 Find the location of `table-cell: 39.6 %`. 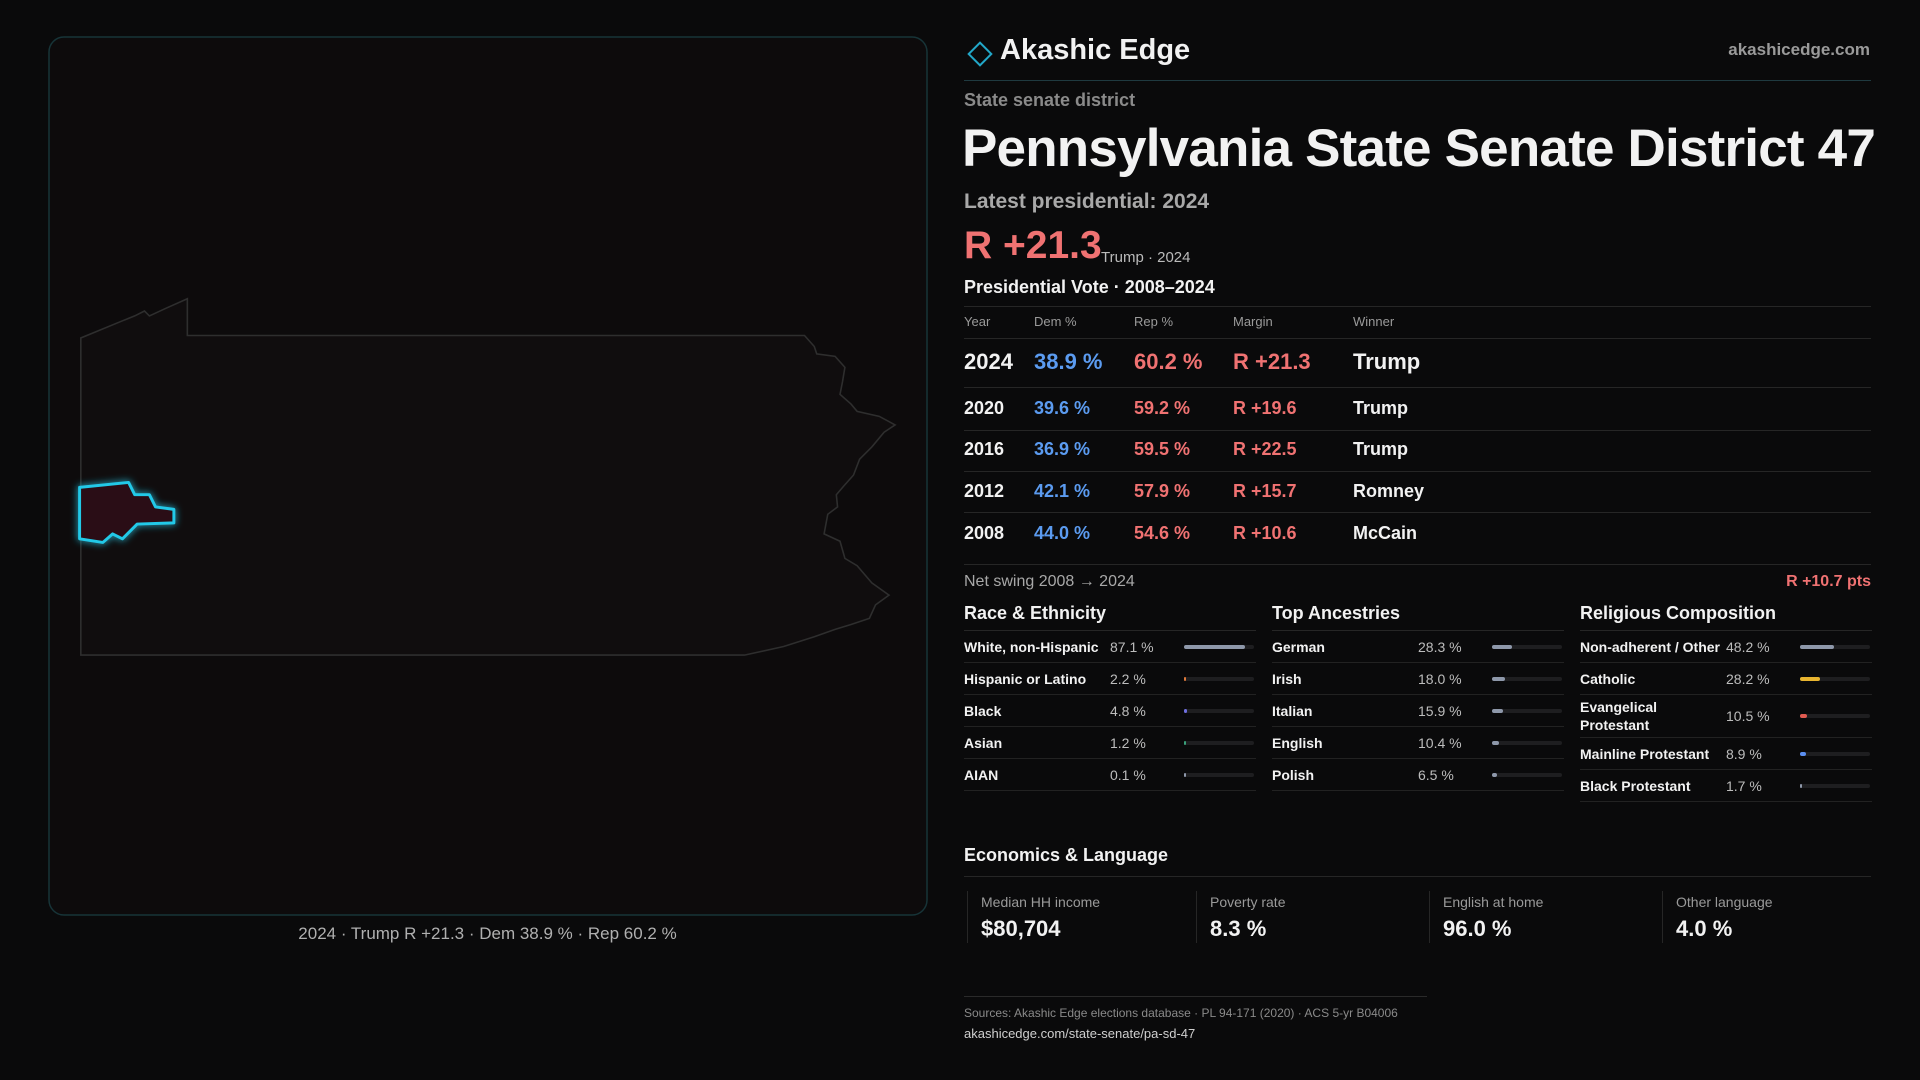

table-cell: 39.6 % is located at coordinates (1062, 408).